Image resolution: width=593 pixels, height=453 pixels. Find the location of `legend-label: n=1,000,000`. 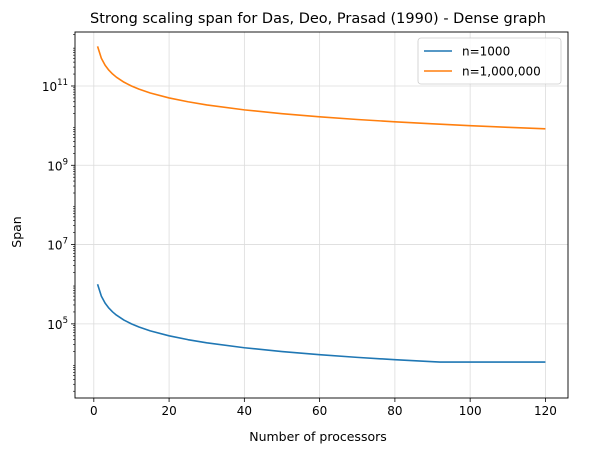

legend-label: n=1,000,000 is located at coordinates (501, 72).